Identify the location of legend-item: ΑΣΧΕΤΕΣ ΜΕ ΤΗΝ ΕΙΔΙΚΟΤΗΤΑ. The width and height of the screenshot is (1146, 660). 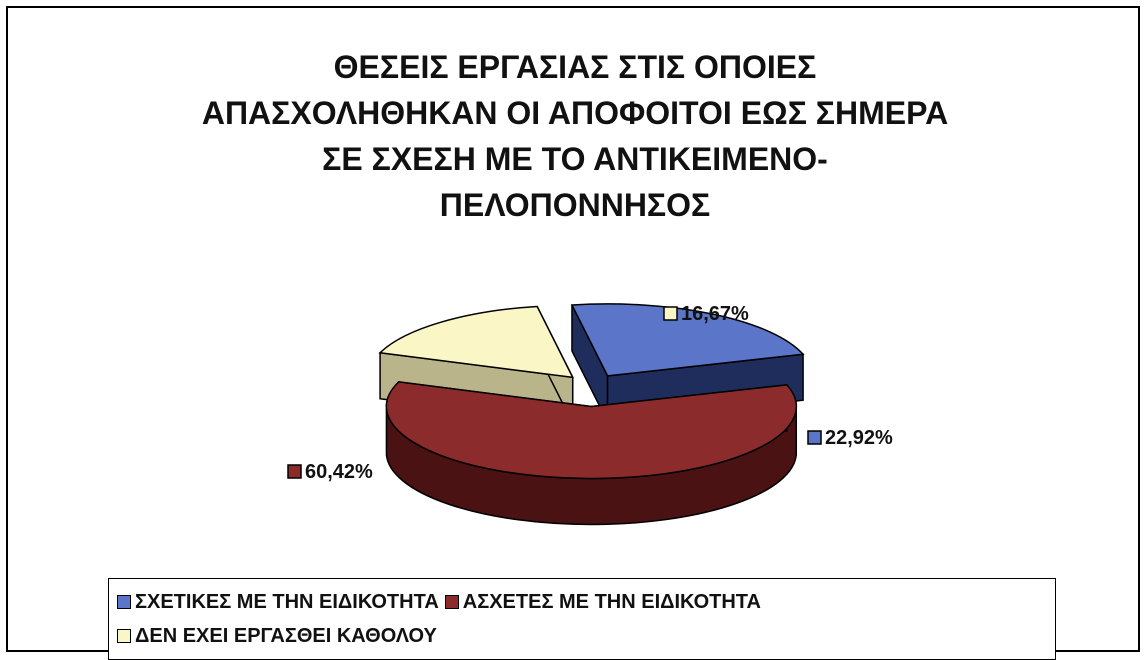
(602, 602).